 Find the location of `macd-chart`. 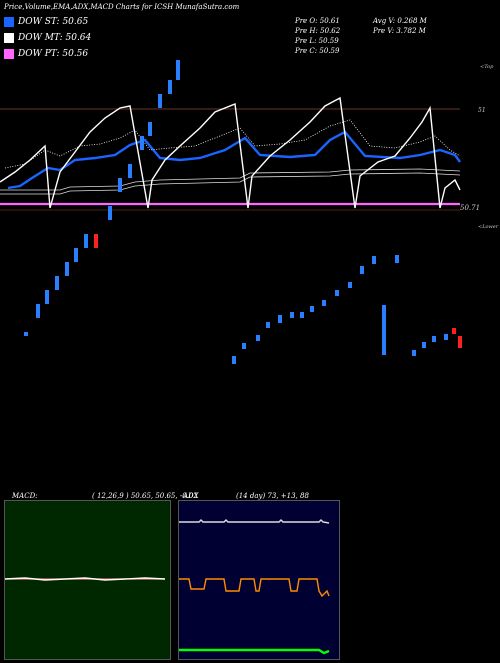

macd-chart is located at coordinates (85, 579).